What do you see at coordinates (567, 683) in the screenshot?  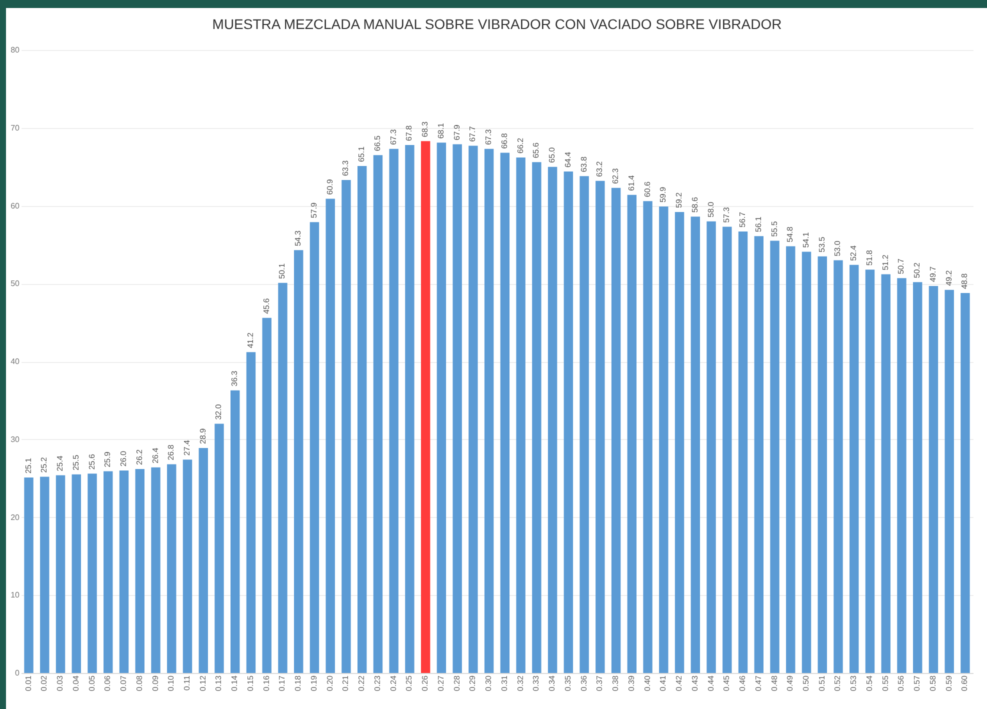 I see `x-tick-label: 0.35` at bounding box center [567, 683].